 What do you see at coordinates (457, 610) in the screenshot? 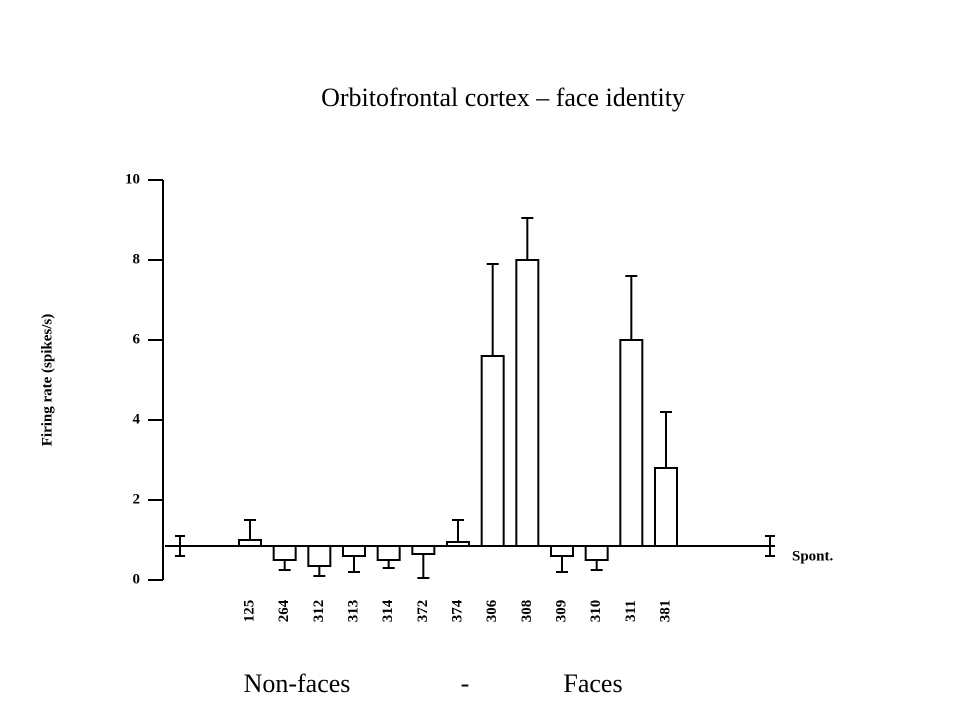
I see `x-tick-label: 374` at bounding box center [457, 610].